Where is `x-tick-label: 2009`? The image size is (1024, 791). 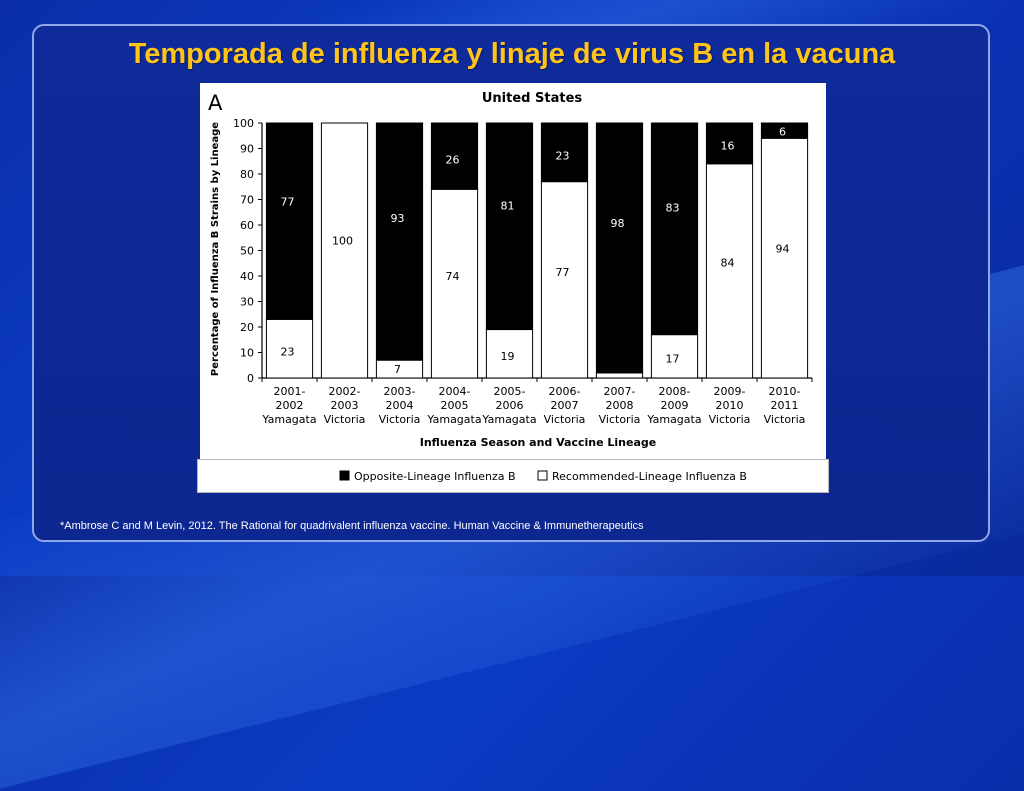
x-tick-label: 2009 is located at coordinates (675, 405).